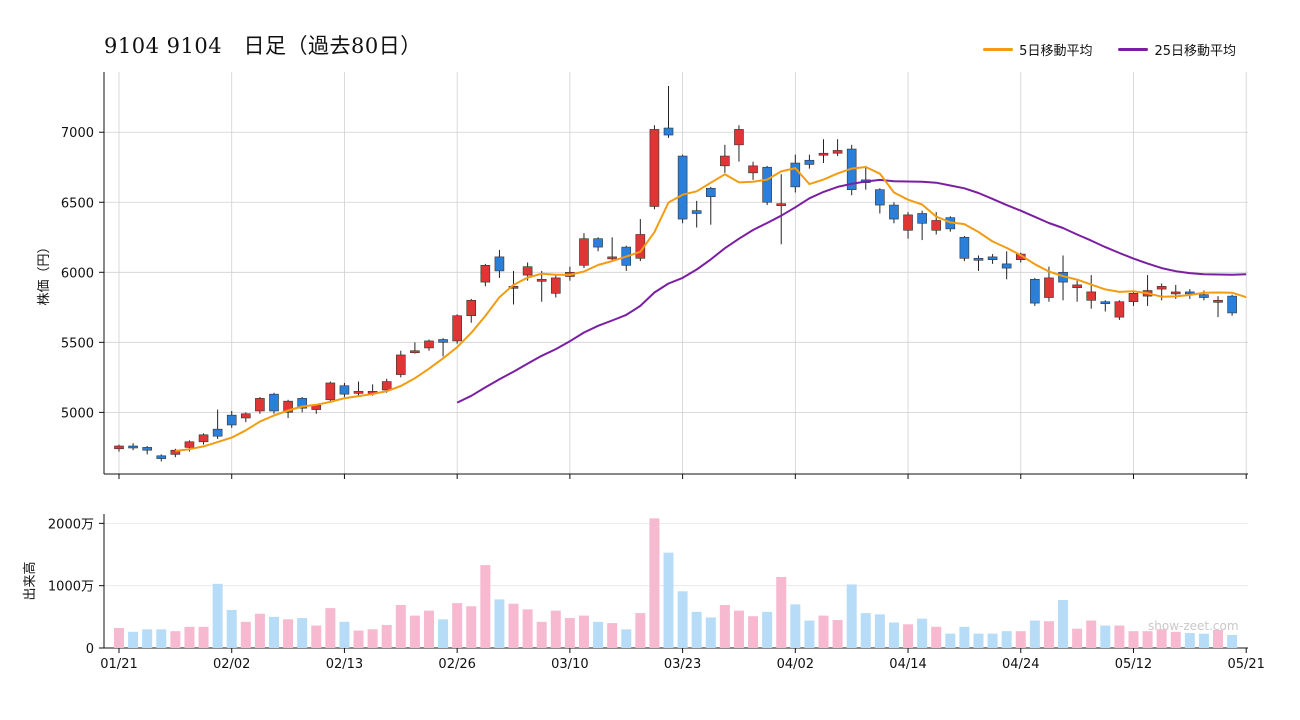 This screenshot has height=720, width=1300. I want to click on volume-y-axis-label: 出来高, so click(30, 580).